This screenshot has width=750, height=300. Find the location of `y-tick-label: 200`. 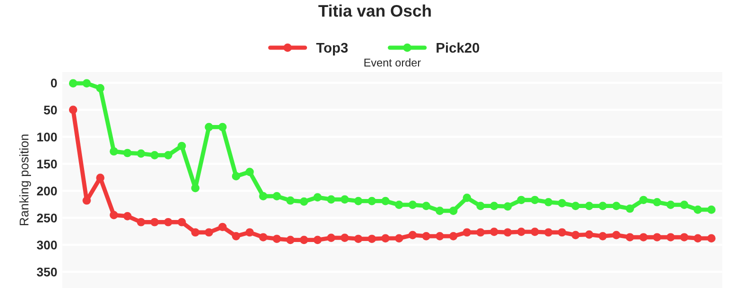

y-tick-label: 200 is located at coordinates (46, 191).